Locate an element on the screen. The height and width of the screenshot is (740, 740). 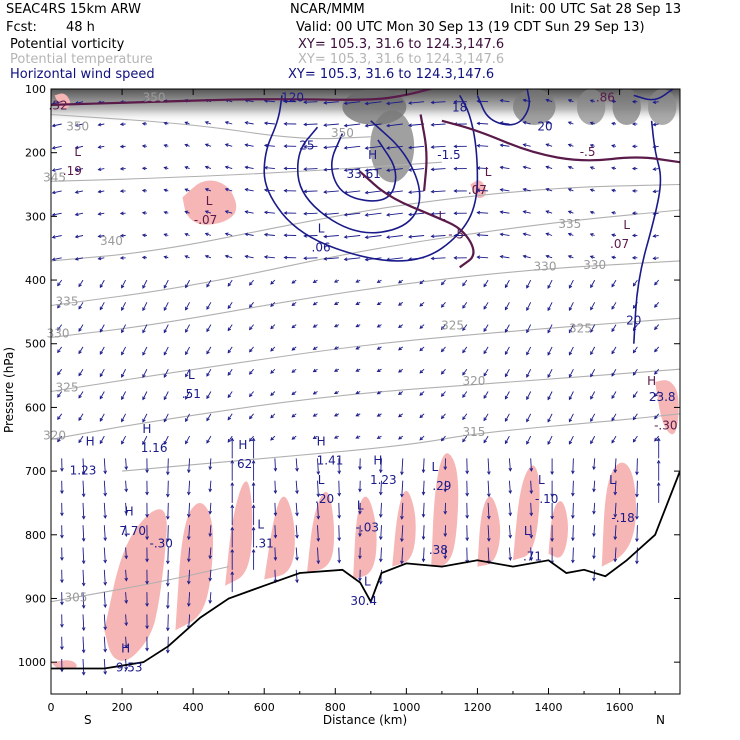
field-wind-name: Horizontal wind speed is located at coordinates (82, 74).